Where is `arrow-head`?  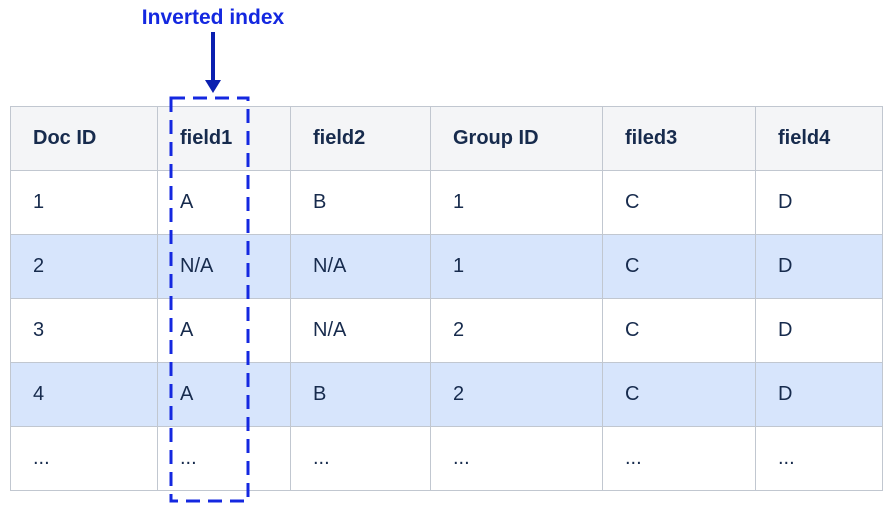
arrow-head is located at coordinates (213, 86).